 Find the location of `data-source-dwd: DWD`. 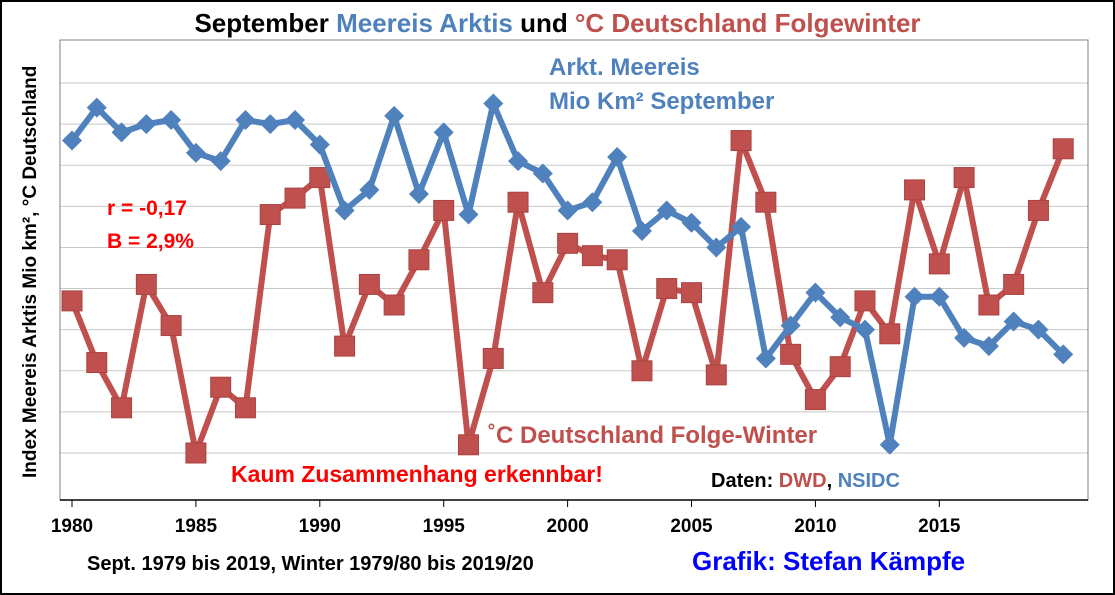

data-source-dwd: DWD is located at coordinates (802, 481).